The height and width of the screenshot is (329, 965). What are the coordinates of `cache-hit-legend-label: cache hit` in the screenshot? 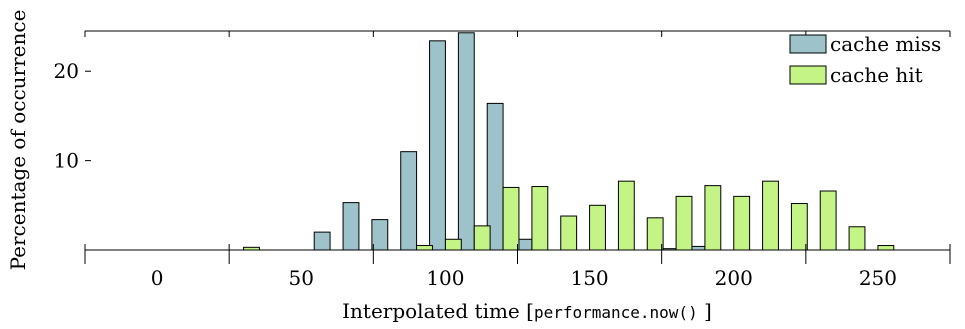 It's located at (876, 75).